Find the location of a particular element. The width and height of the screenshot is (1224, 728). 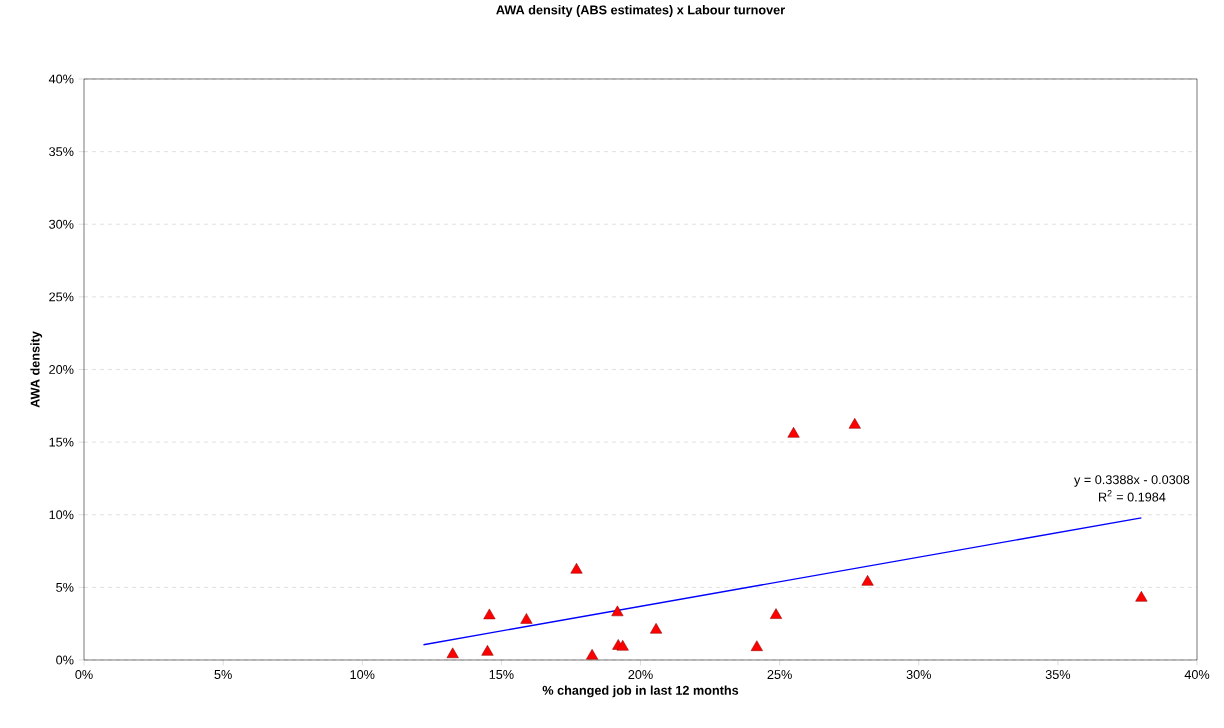

y-tick-label: 35% is located at coordinates (61, 152).